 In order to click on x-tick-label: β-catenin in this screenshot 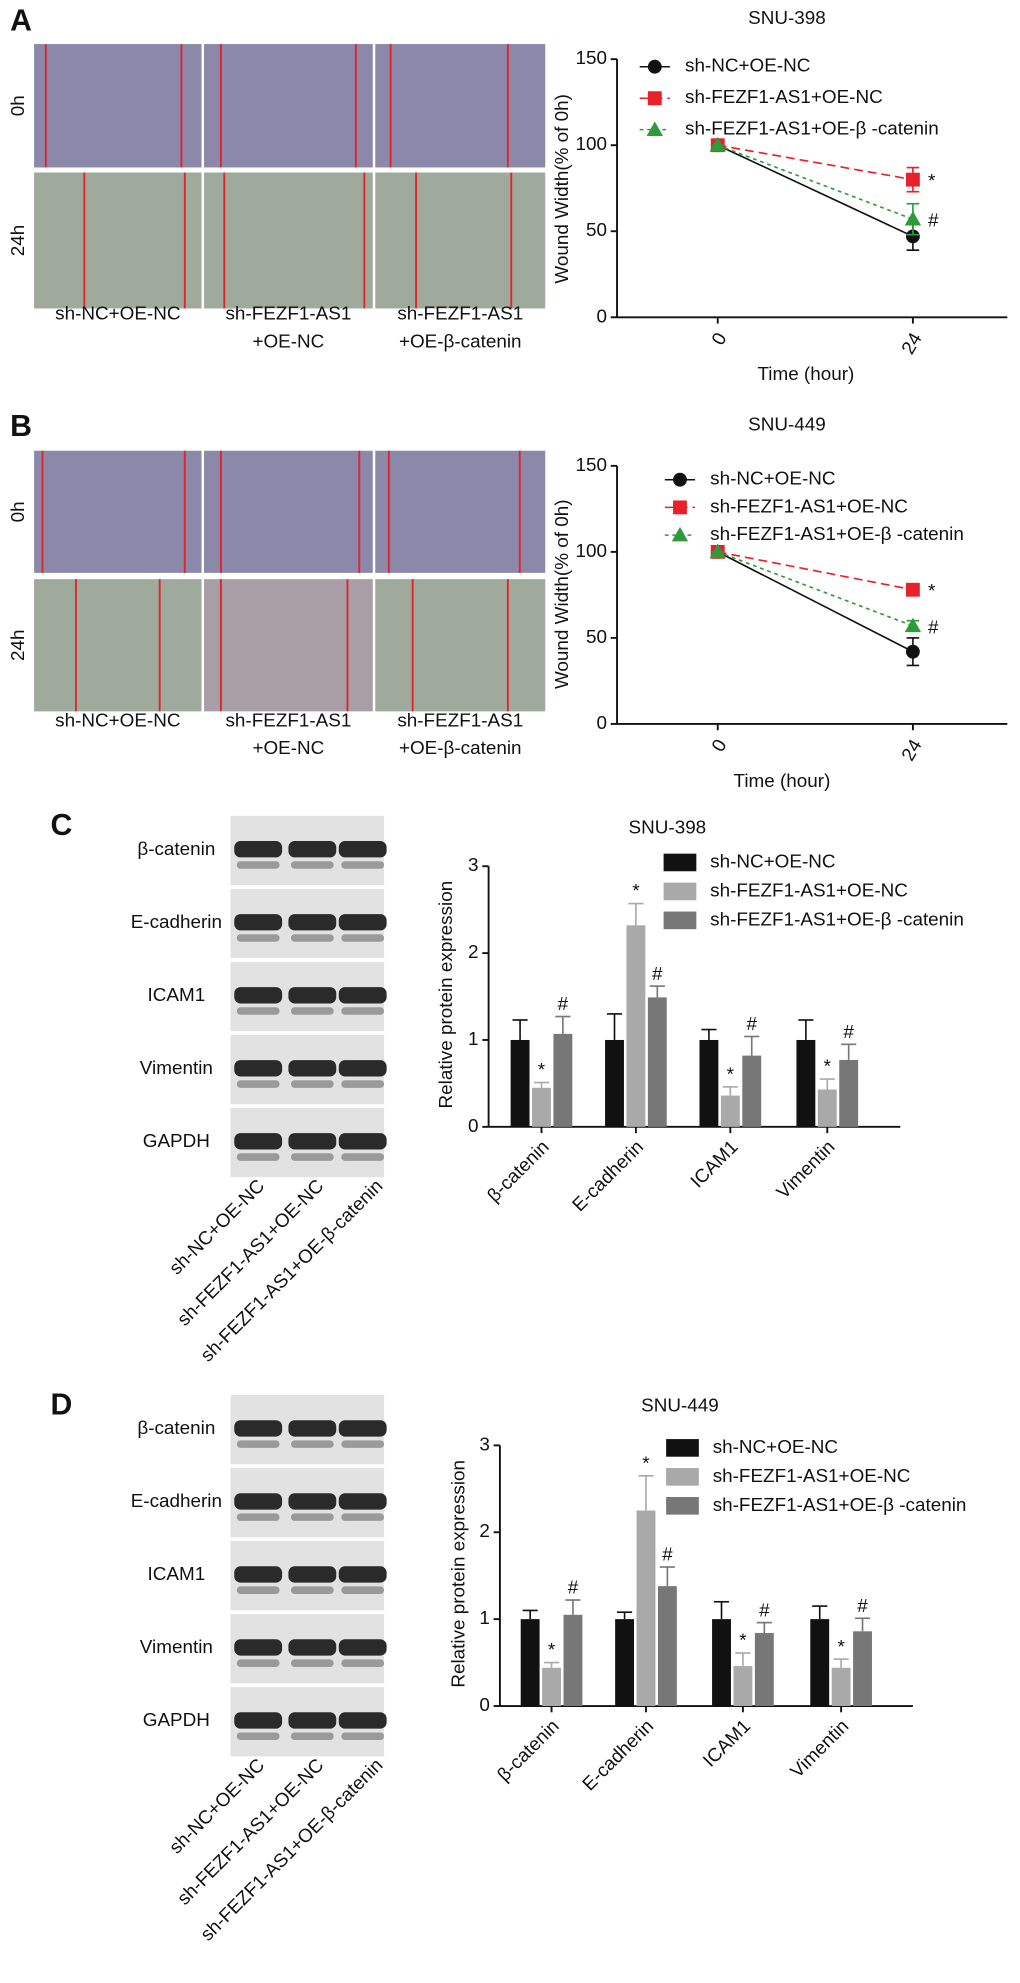, I will do `click(519, 1172)`.